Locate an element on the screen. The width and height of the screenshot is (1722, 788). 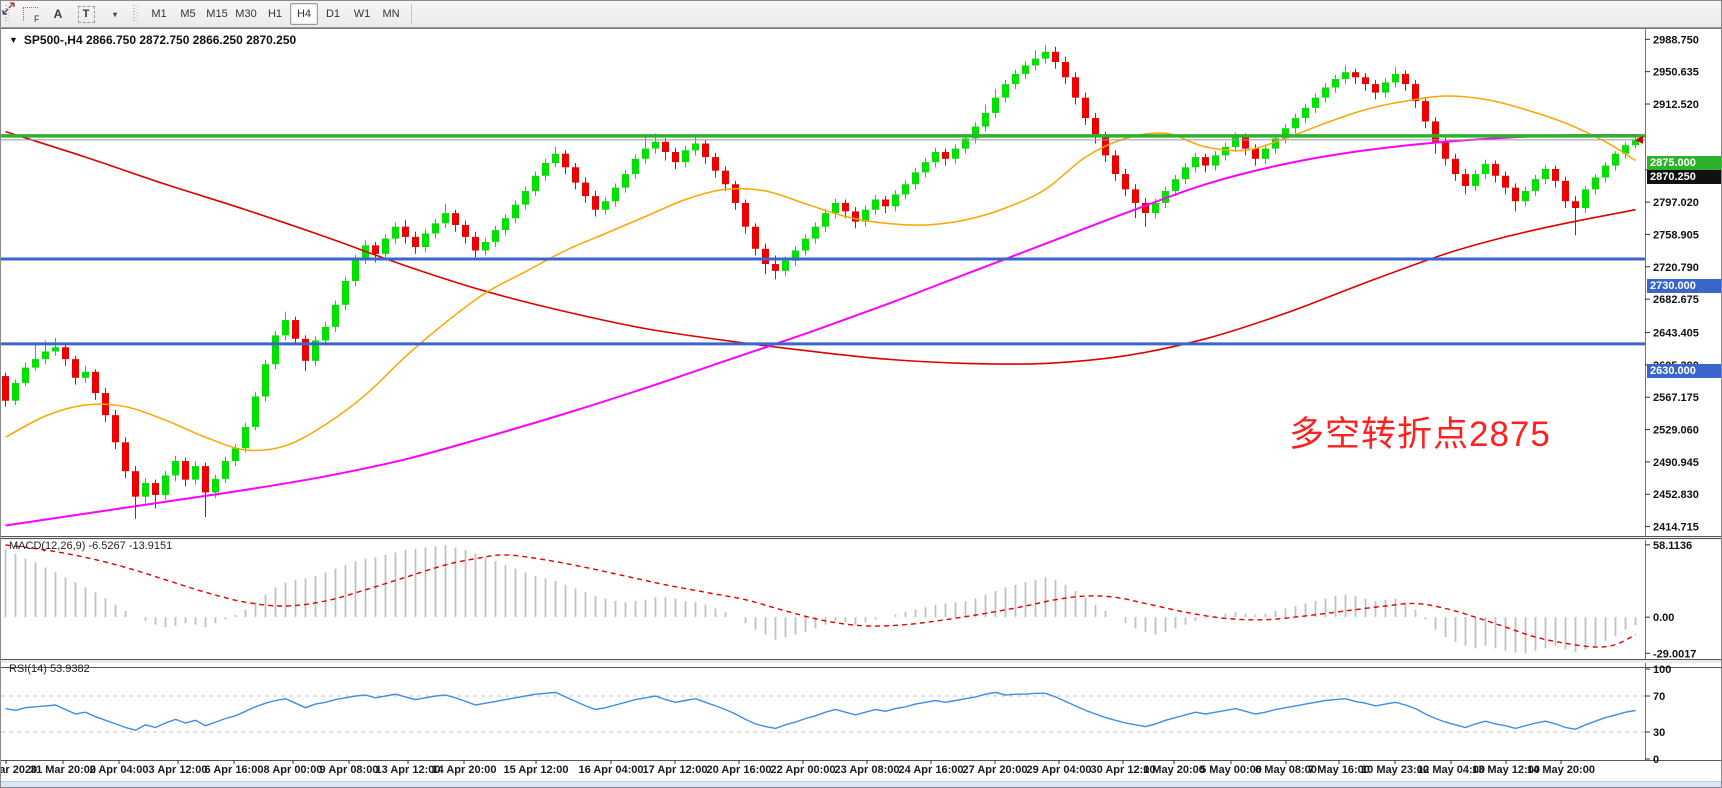
timeframe-bar: M1 M5 M15 M30 H1 H4 D1 W1 MN is located at coordinates (275, 14).